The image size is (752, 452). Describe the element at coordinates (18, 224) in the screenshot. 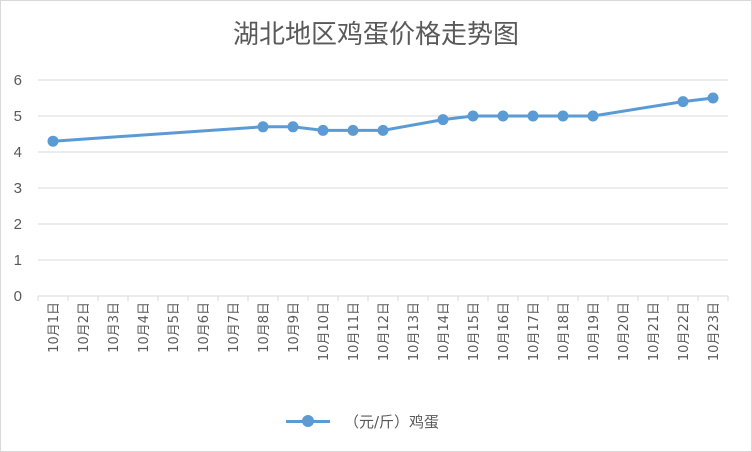

I see `y-tick-label: 2` at that location.